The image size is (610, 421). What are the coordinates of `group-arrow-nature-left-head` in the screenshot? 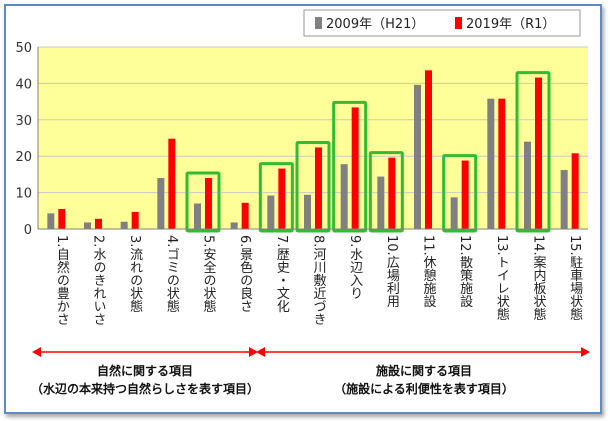 It's located at (36, 352).